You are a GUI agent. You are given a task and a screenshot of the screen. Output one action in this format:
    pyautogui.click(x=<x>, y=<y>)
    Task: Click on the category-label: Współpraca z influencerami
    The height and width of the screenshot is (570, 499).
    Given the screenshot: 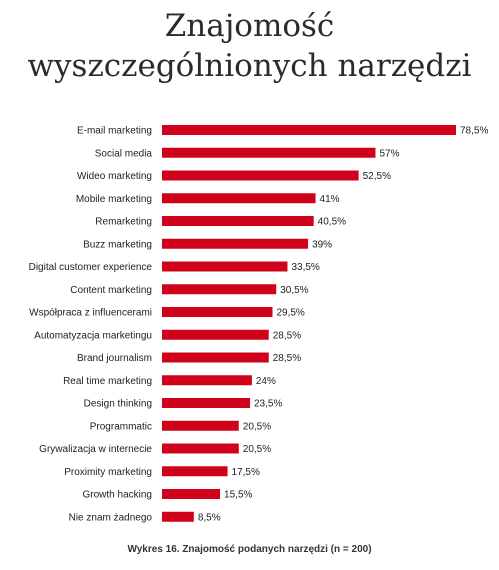 What is the action you would take?
    pyautogui.click(x=90, y=313)
    